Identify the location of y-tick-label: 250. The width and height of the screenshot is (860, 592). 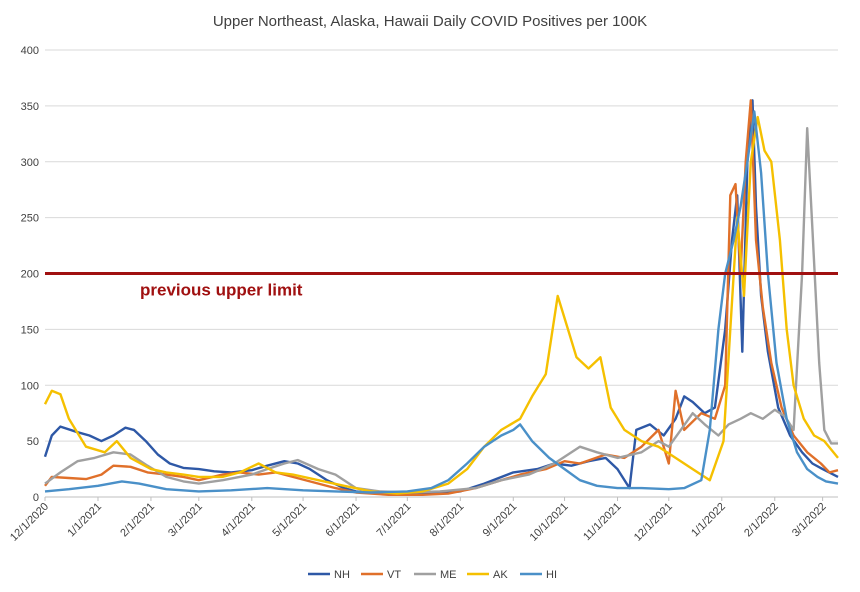
(30, 219).